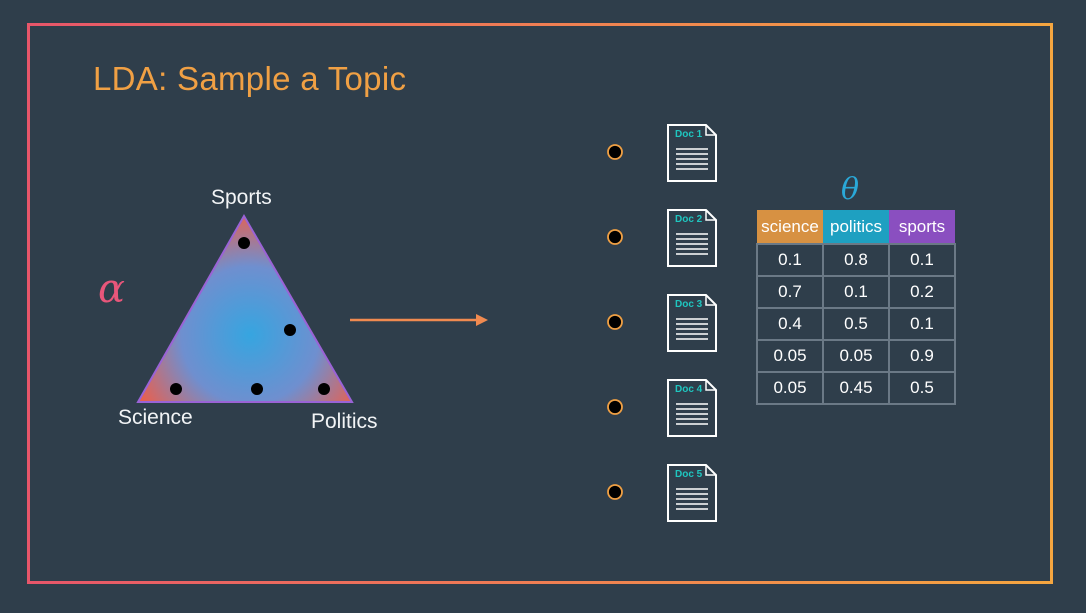 The image size is (1086, 613). Describe the element at coordinates (344, 421) in the screenshot. I see `vertex-label-politics: Politics` at that location.